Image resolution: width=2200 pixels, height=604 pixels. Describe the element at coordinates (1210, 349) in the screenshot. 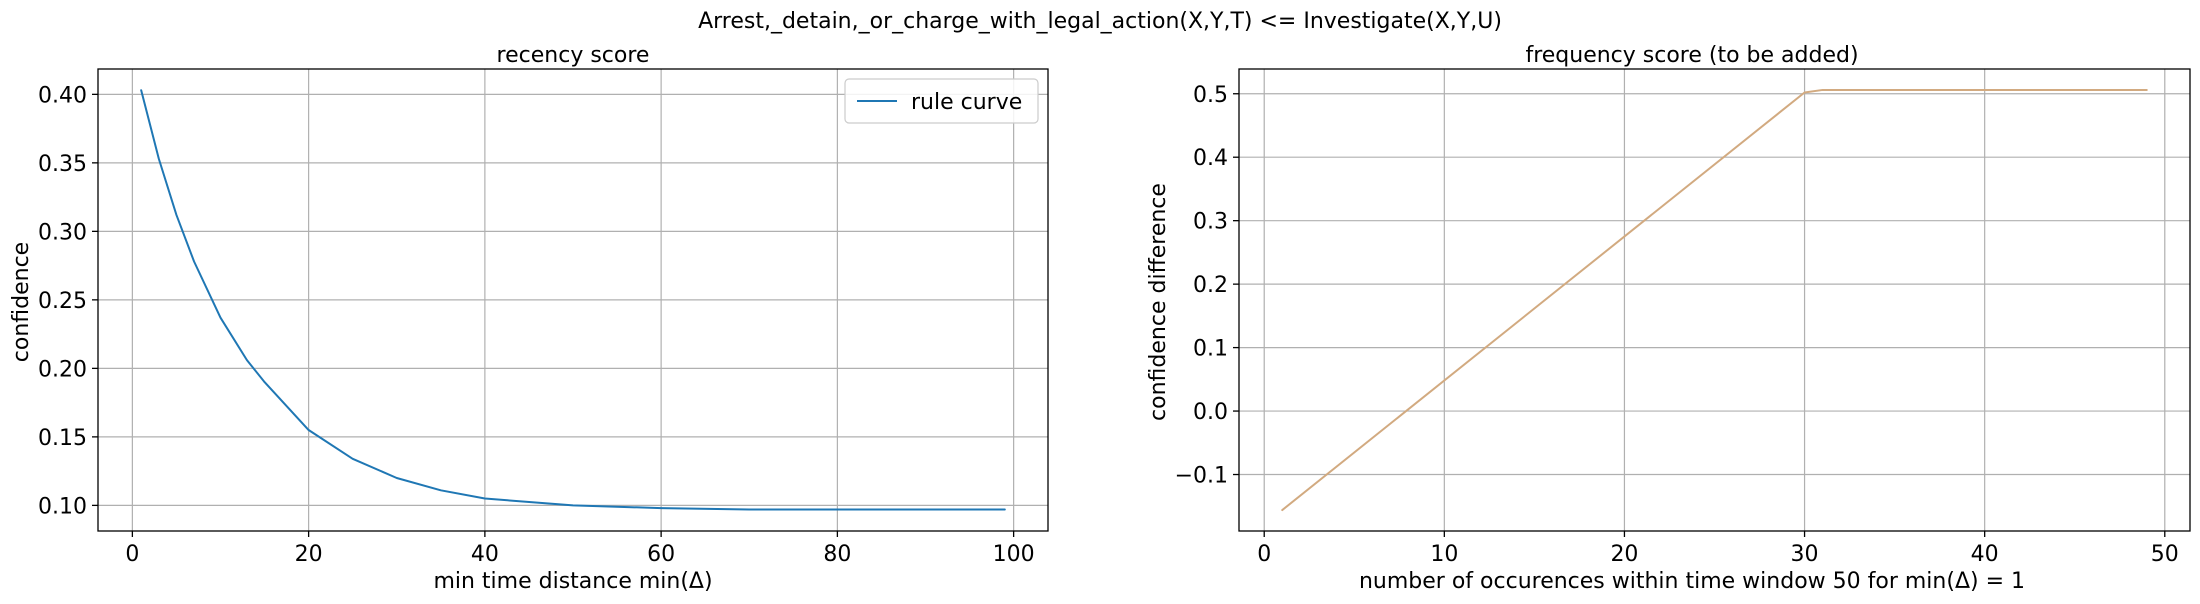

I see `frequency-ytick-label: 0.1` at that location.